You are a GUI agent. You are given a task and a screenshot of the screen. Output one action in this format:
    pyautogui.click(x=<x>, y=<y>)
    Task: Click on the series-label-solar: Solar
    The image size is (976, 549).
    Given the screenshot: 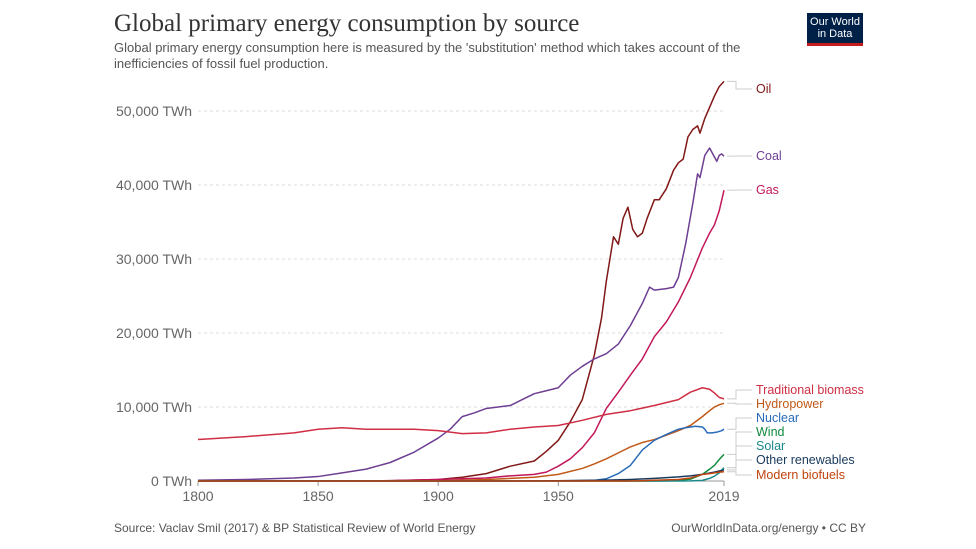 What is the action you would take?
    pyautogui.click(x=770, y=446)
    